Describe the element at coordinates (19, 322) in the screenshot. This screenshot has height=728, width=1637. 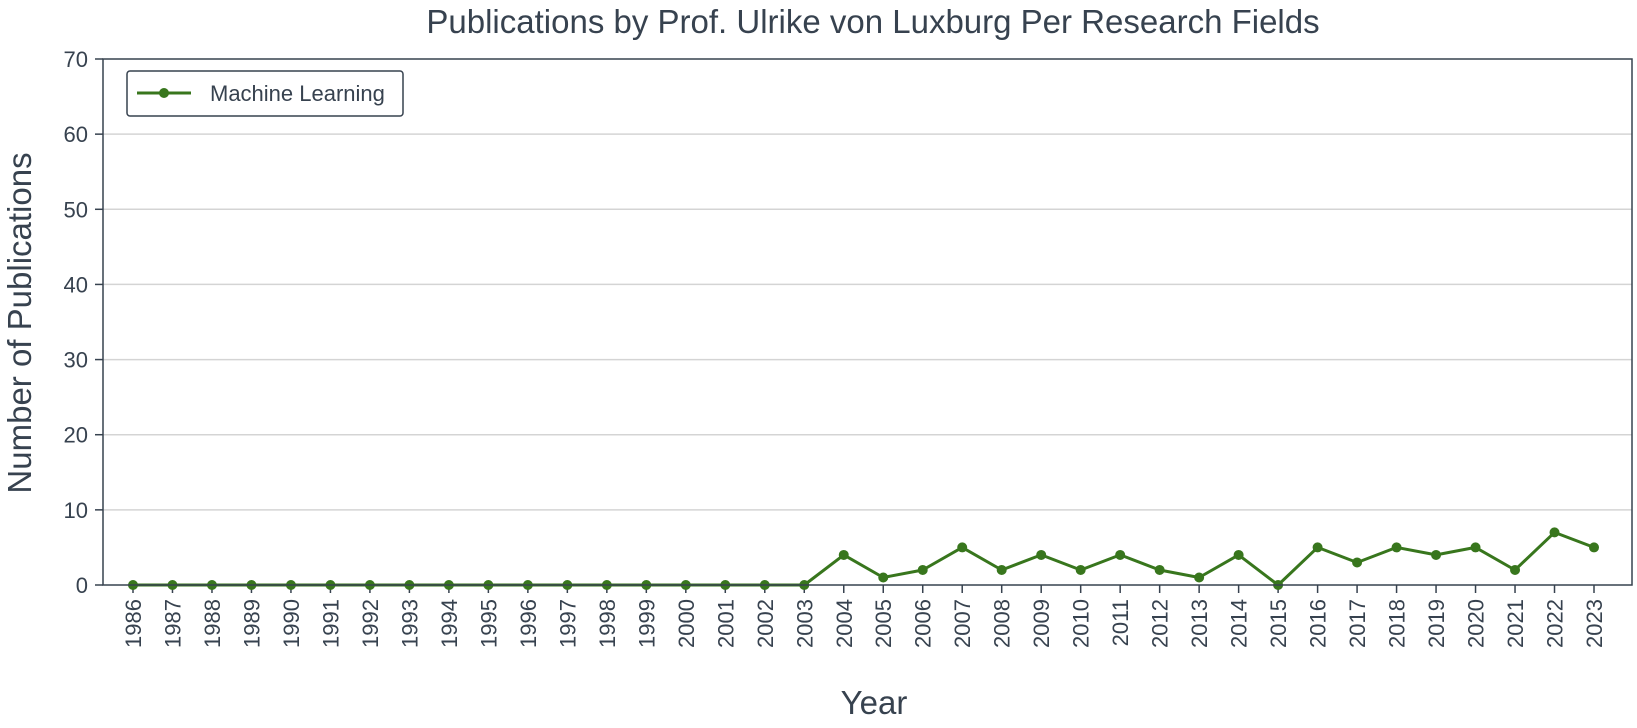
I see `y-axis-label: Number of Publications` at that location.